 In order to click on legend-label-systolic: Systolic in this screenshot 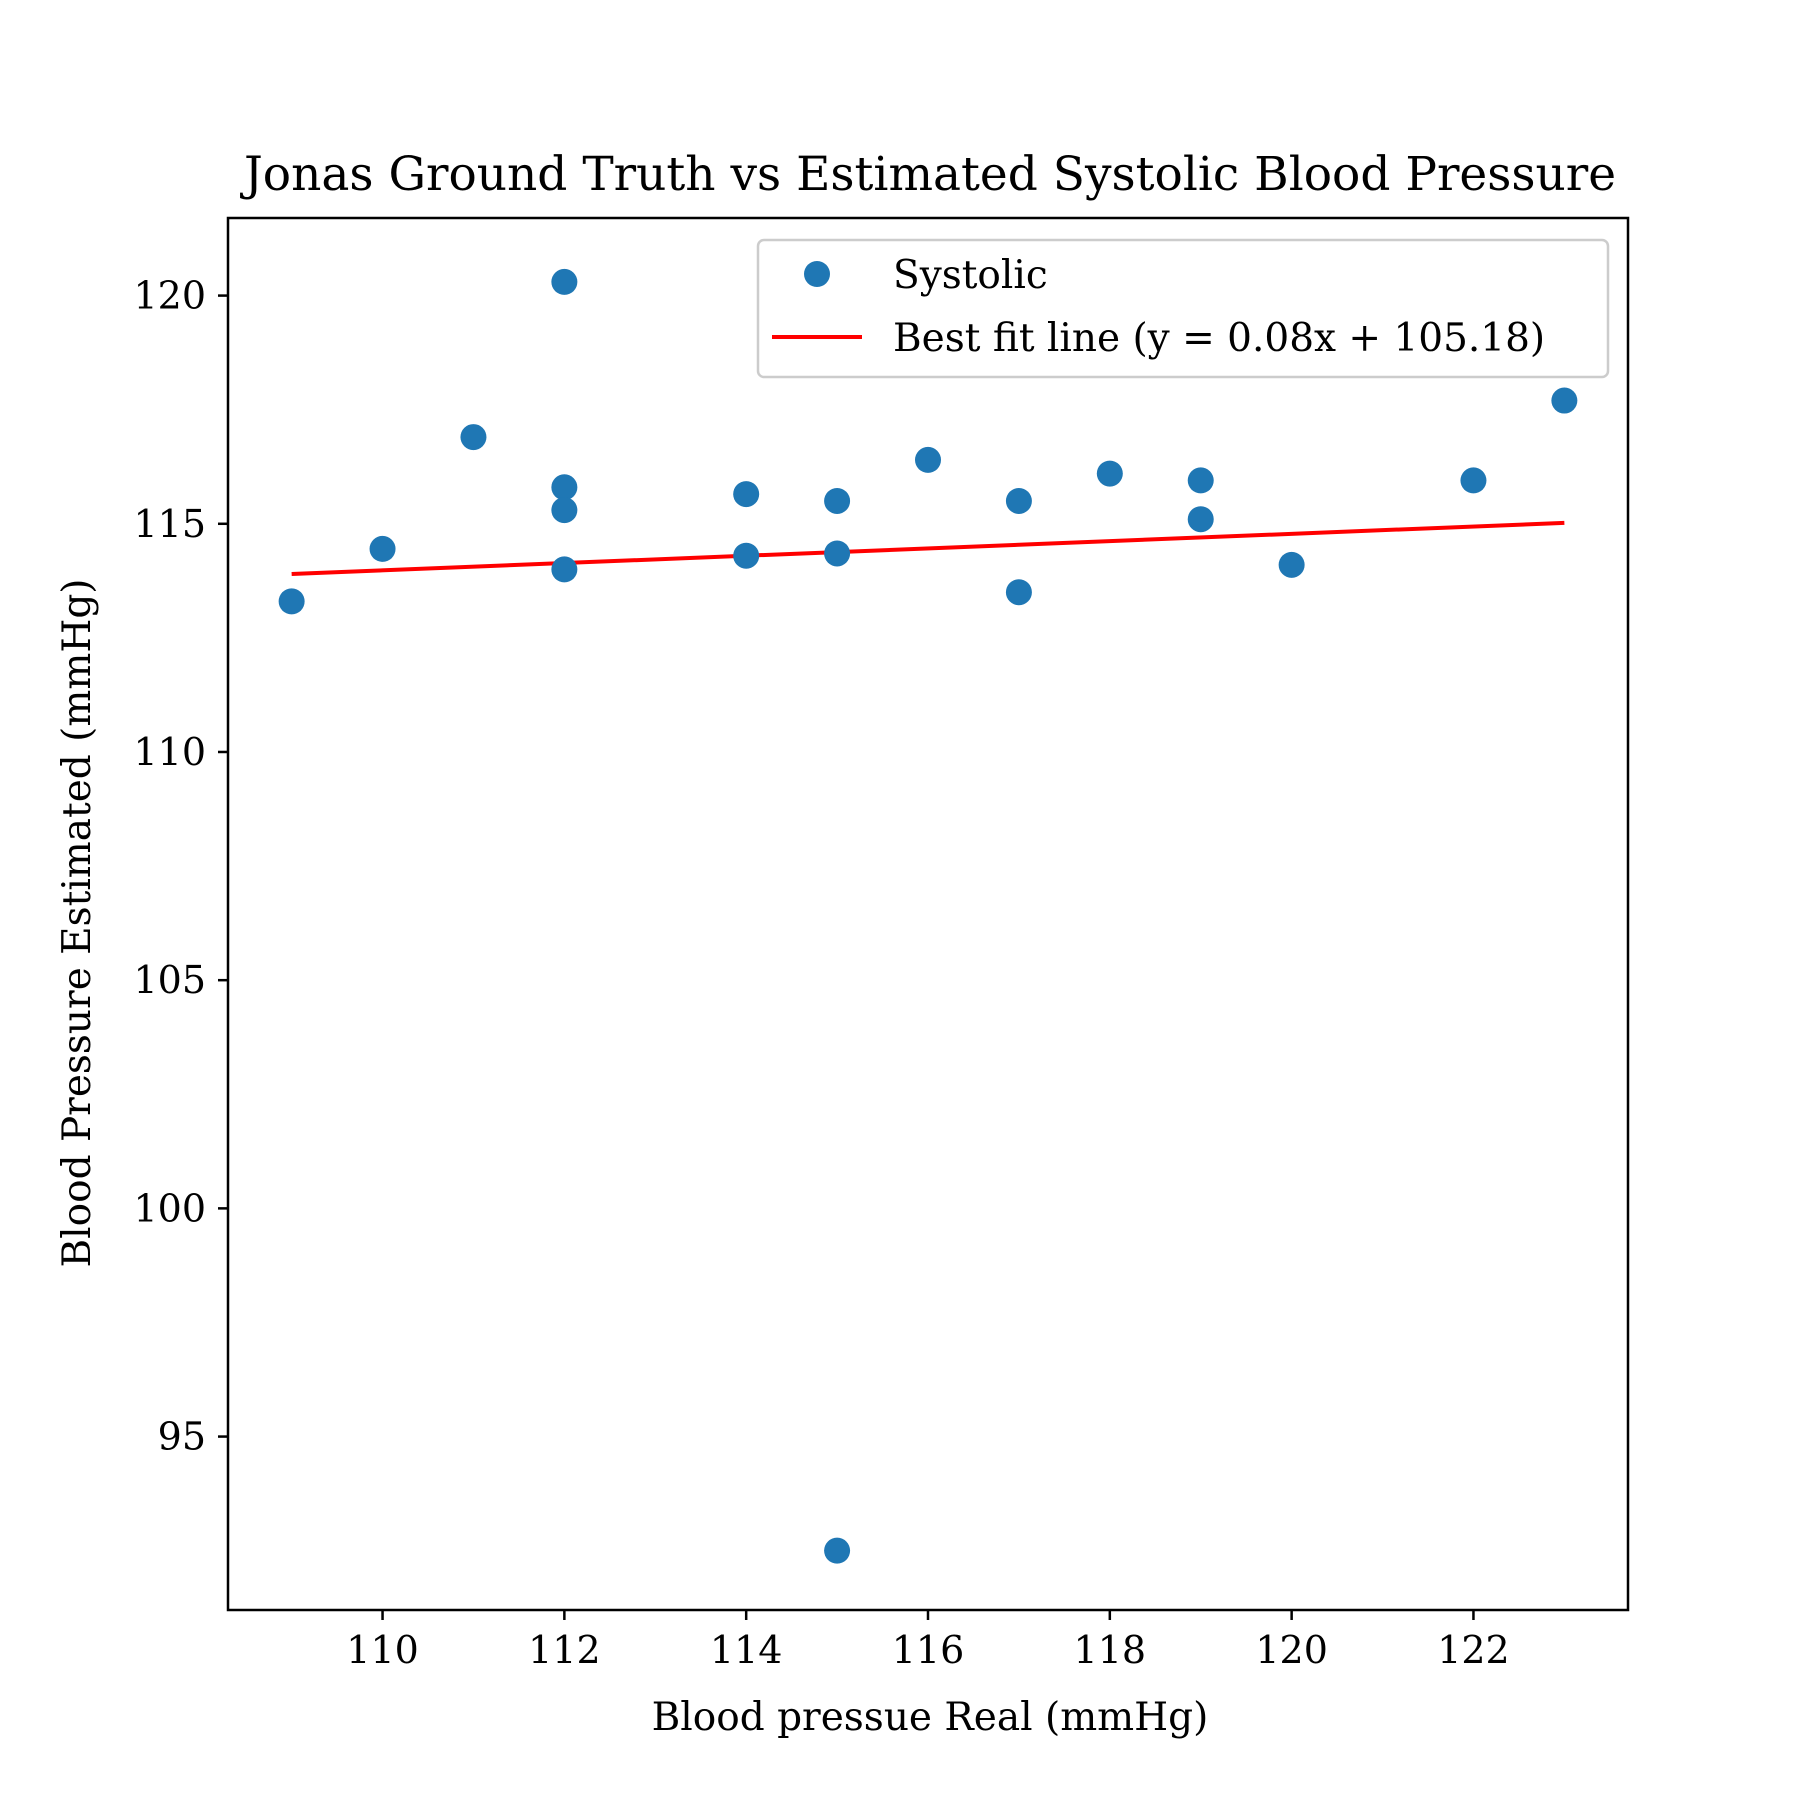, I will do `click(970, 275)`.